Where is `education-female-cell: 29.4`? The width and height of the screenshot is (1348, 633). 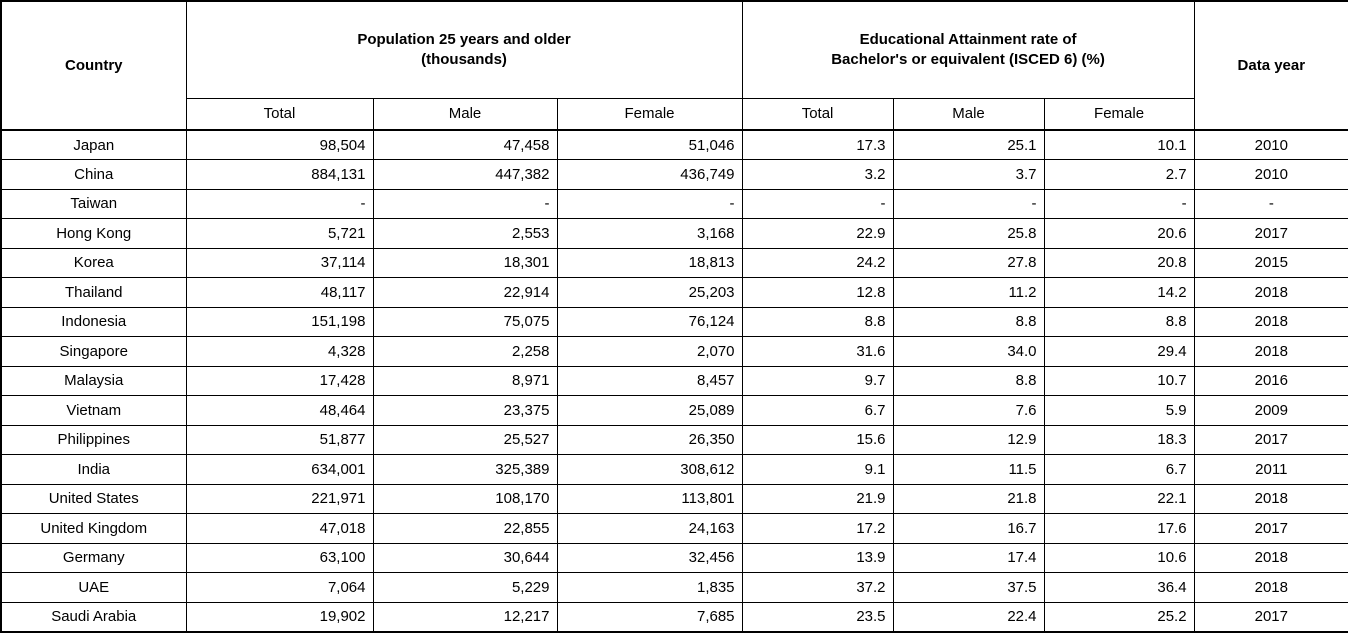 education-female-cell: 29.4 is located at coordinates (1119, 351).